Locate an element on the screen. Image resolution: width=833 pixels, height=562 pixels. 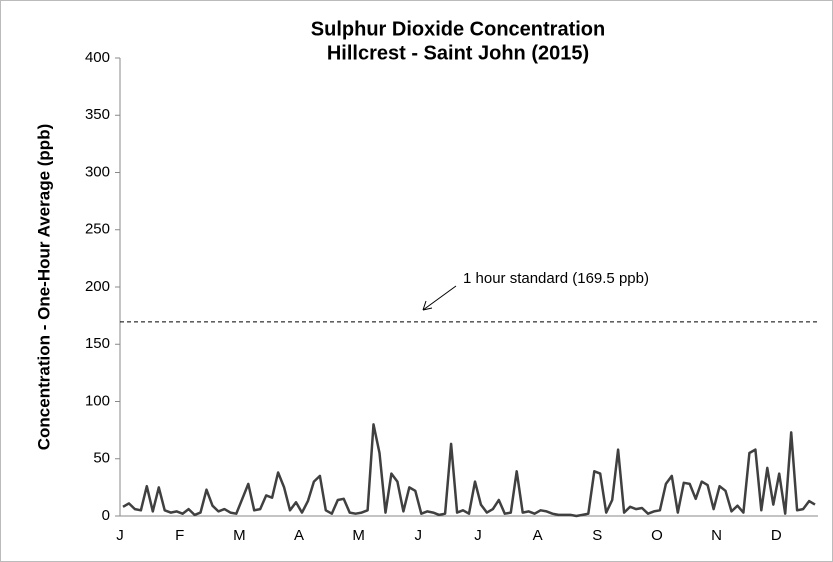
y-tick-label: 0 is located at coordinates (106, 515).